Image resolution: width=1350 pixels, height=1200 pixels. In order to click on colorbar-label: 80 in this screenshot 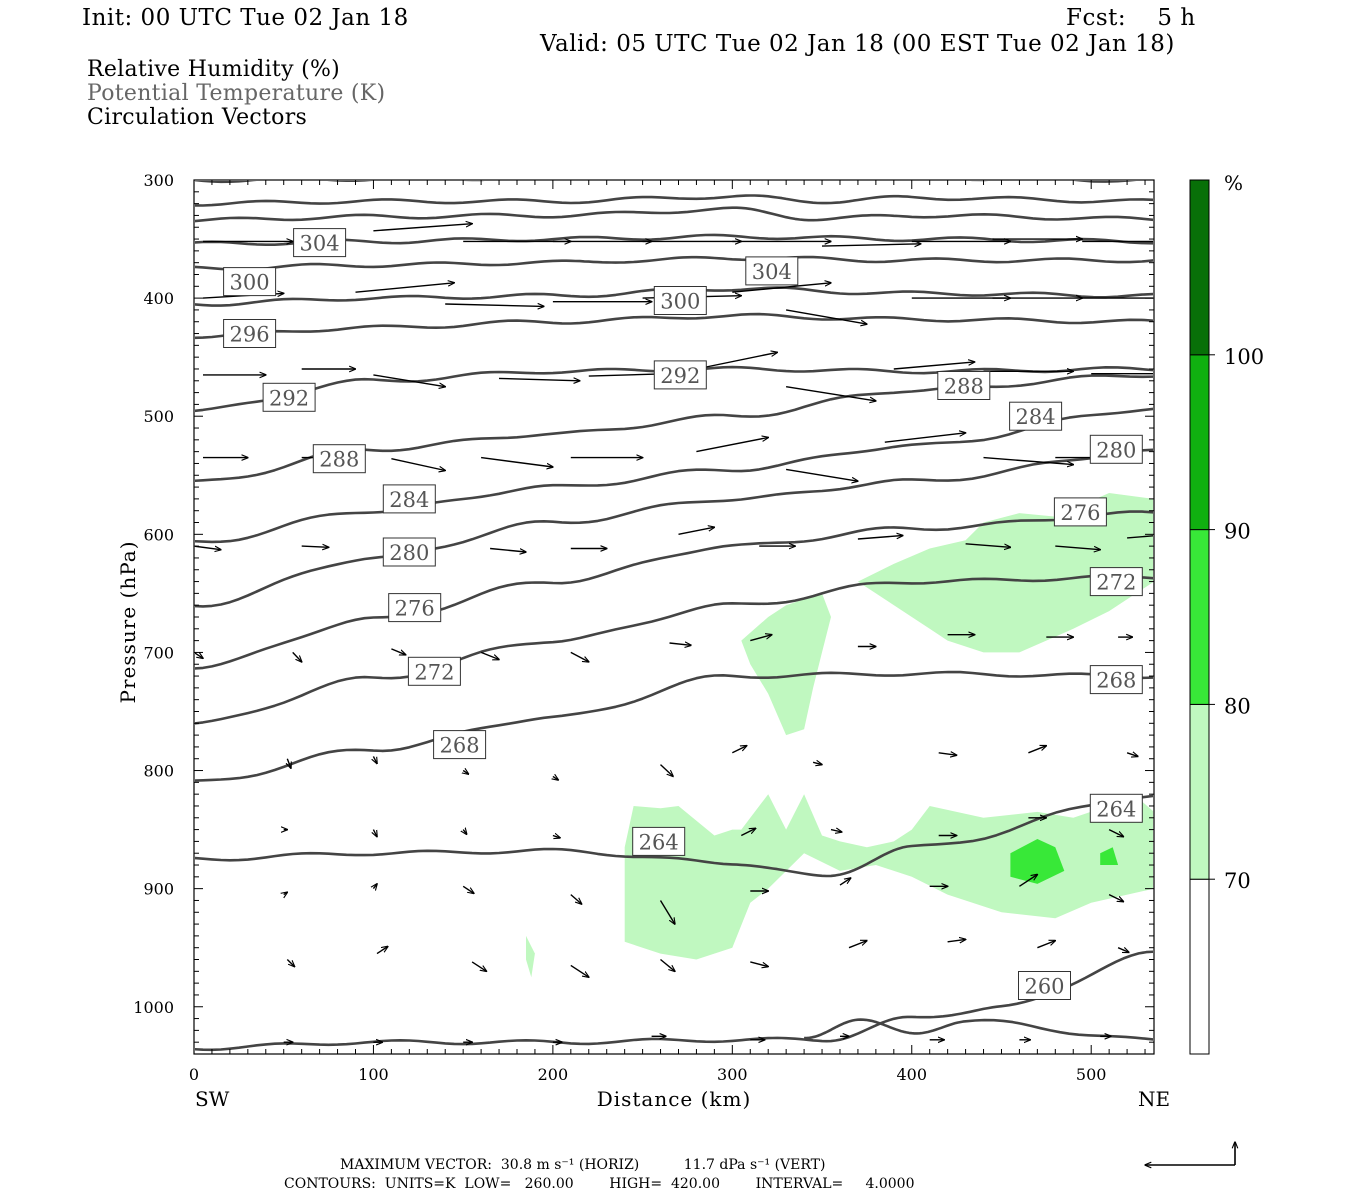, I will do `click(1237, 706)`.